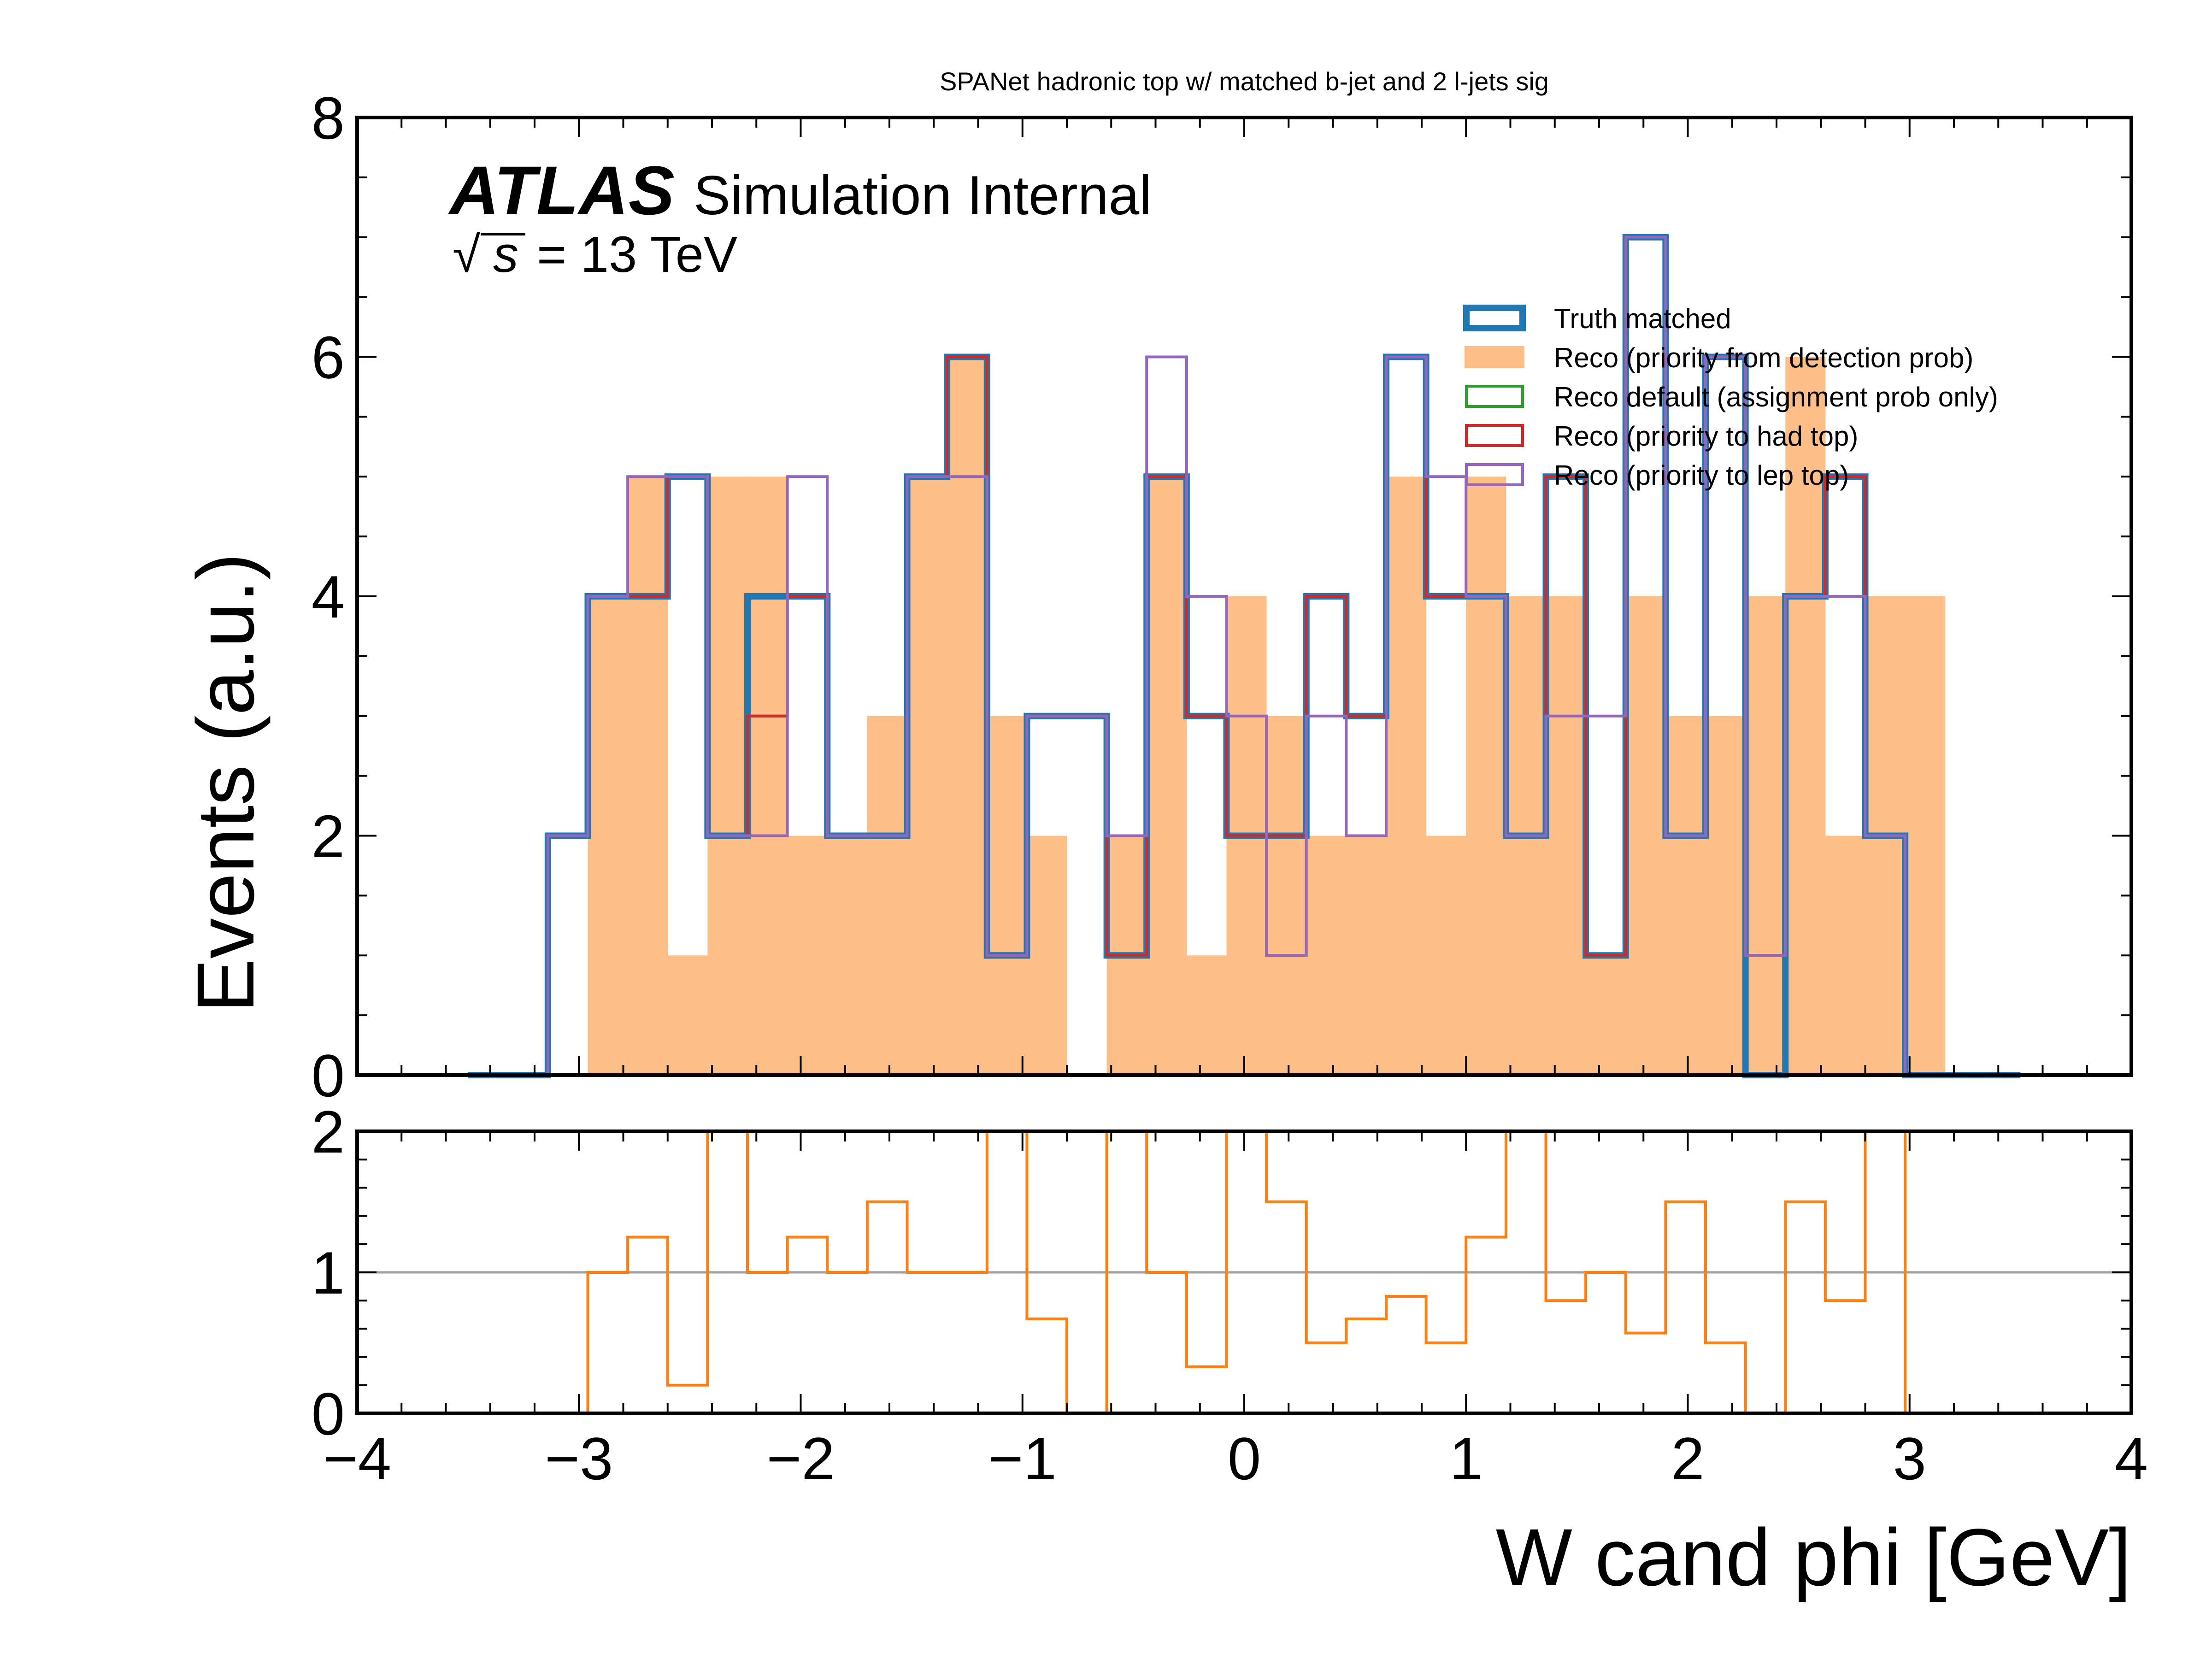  Describe the element at coordinates (328, 1131) in the screenshot. I see `ratio-y-tick-label: 2` at that location.